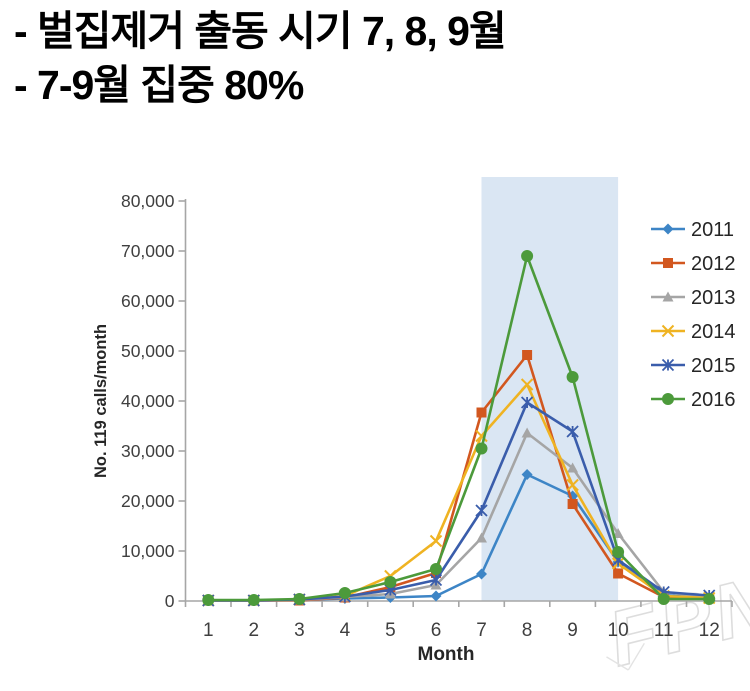 The width and height of the screenshot is (750, 691). Describe the element at coordinates (148, 351) in the screenshot. I see `y-tick-label: 50,000` at that location.